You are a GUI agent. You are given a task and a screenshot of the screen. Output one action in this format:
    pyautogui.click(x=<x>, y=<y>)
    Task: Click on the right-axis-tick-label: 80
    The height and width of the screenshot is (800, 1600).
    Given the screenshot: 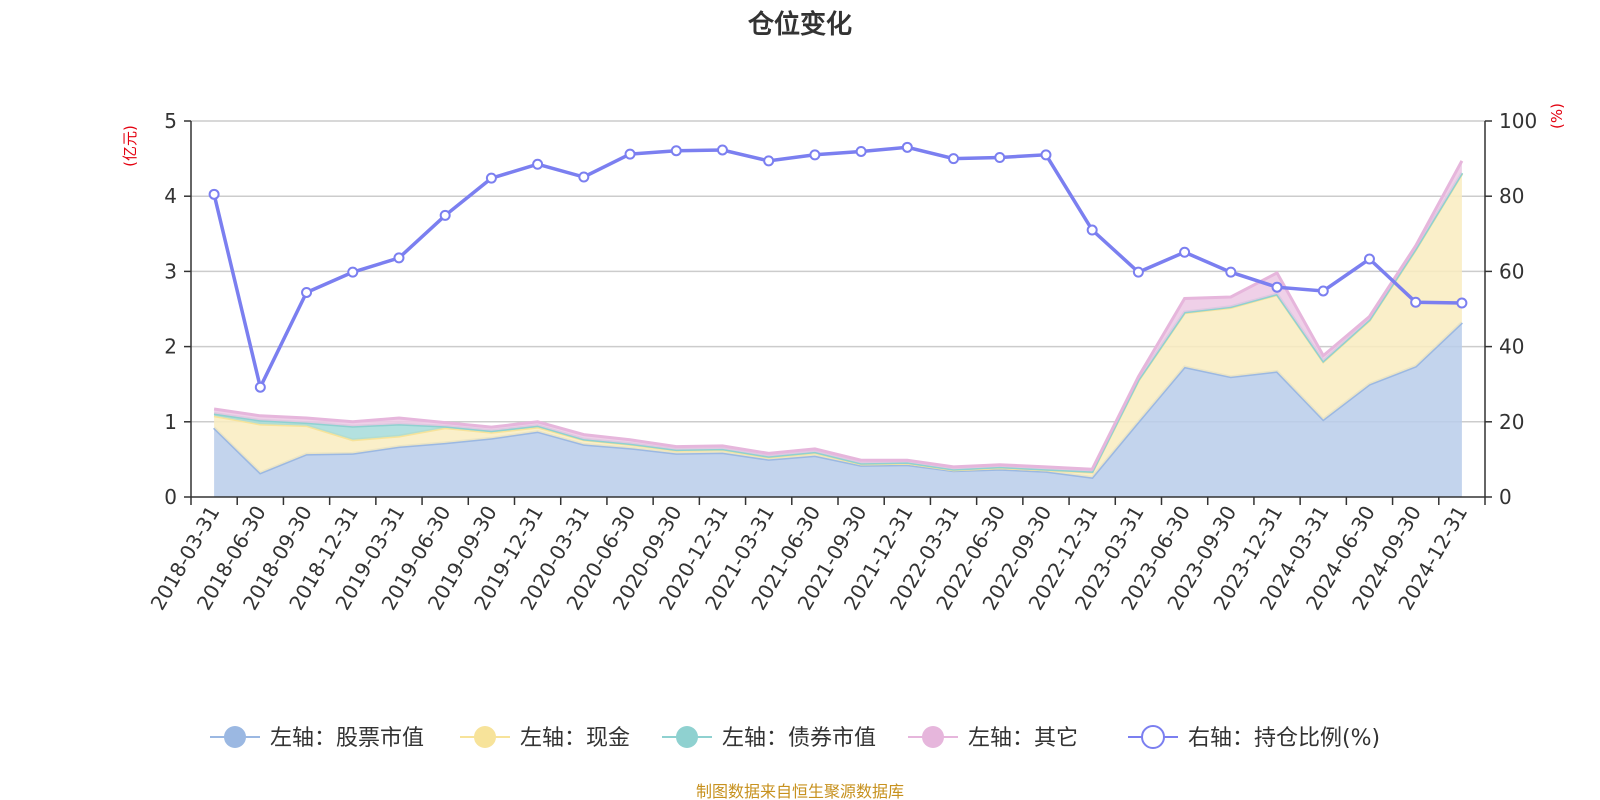 What is the action you would take?
    pyautogui.click(x=1511, y=196)
    